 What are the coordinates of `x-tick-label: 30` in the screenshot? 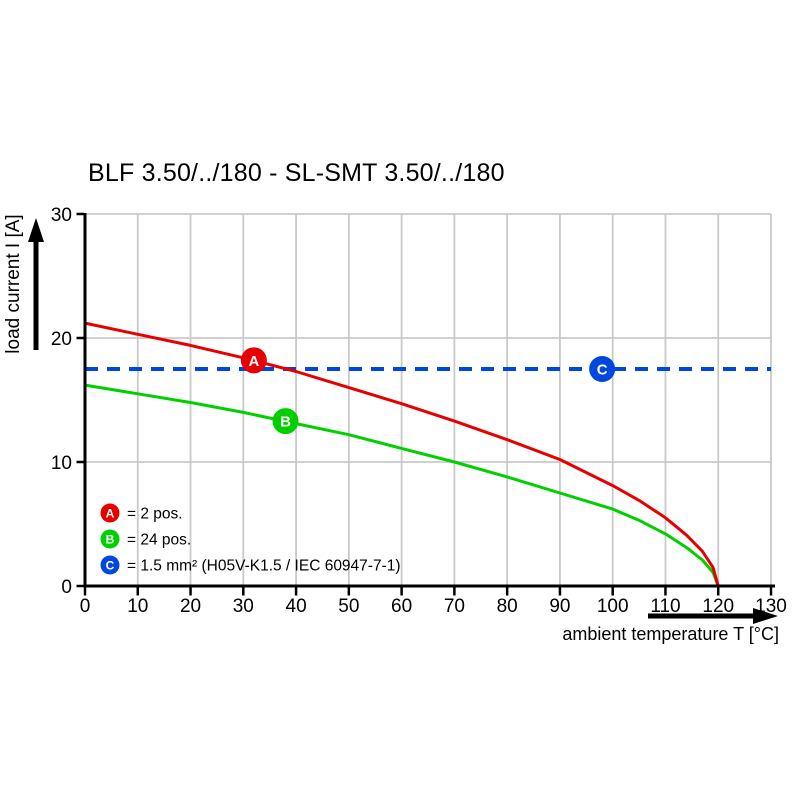 It's located at (243, 606).